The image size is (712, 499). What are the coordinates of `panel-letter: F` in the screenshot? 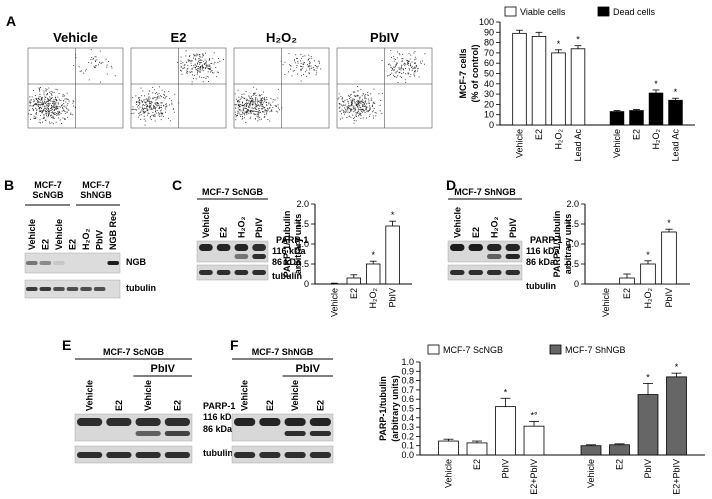 It's located at (234, 345).